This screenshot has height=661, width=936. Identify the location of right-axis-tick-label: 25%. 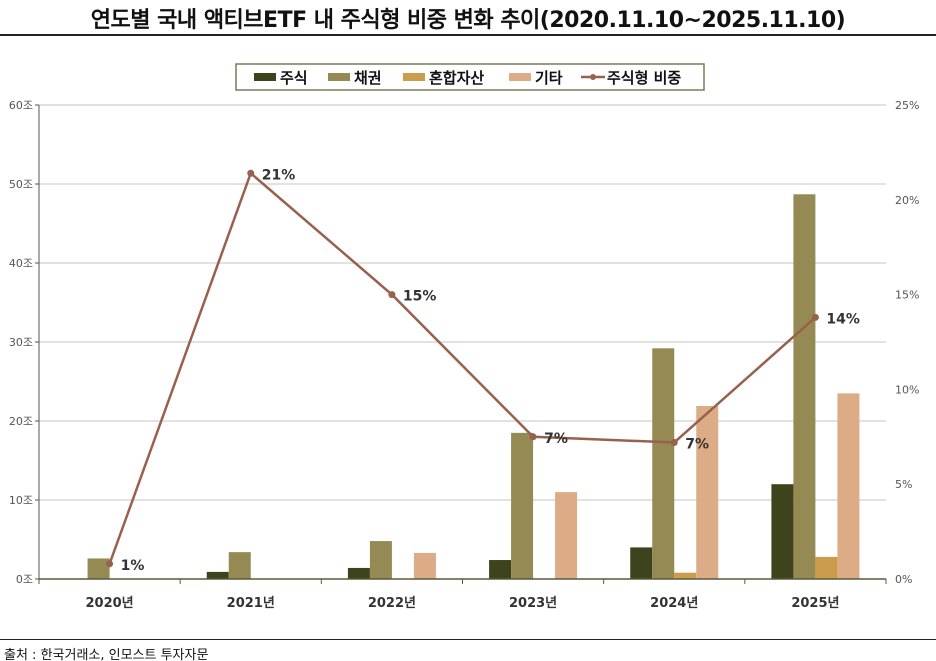
(907, 105).